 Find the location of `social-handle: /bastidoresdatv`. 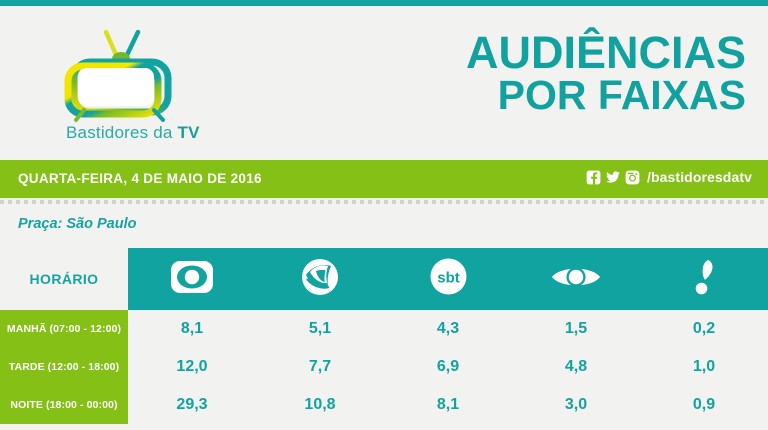

social-handle: /bastidoresdatv is located at coordinates (699, 177).